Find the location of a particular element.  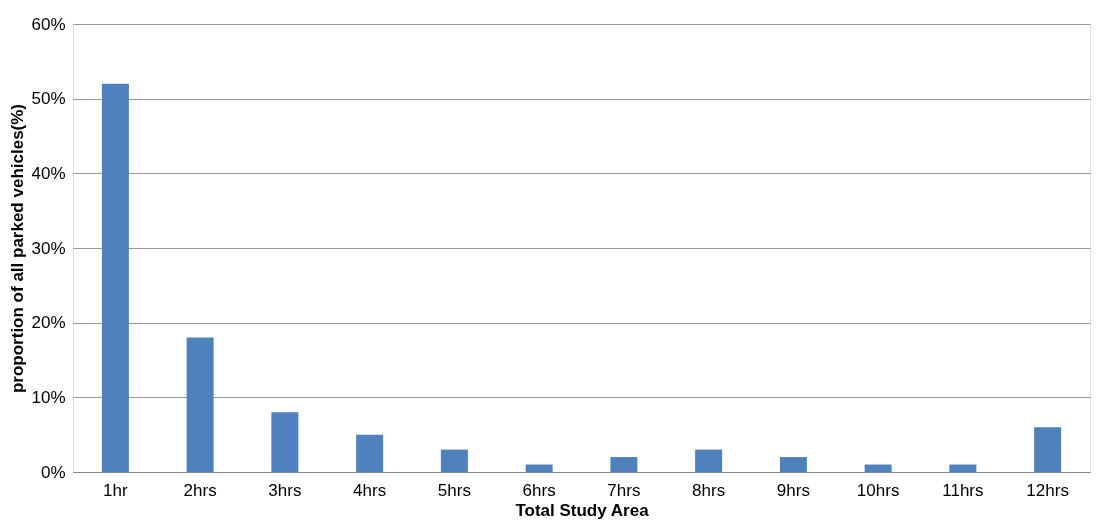

x-tick-label: 4hrs is located at coordinates (370, 490).